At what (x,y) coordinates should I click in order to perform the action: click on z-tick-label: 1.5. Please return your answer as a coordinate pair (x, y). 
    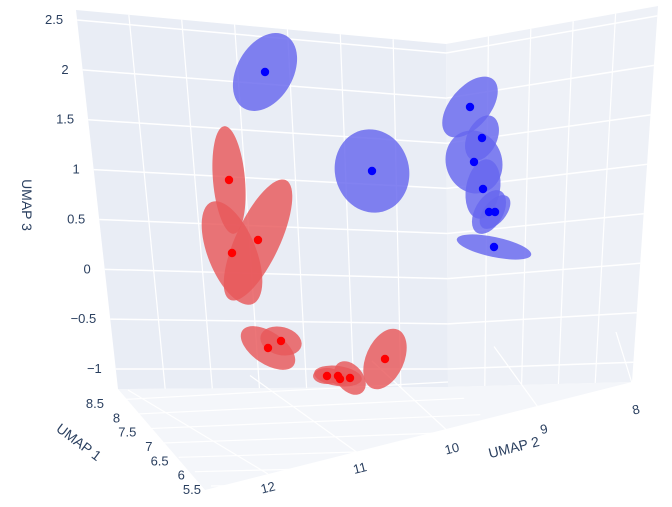
    Looking at the image, I should click on (65, 119).